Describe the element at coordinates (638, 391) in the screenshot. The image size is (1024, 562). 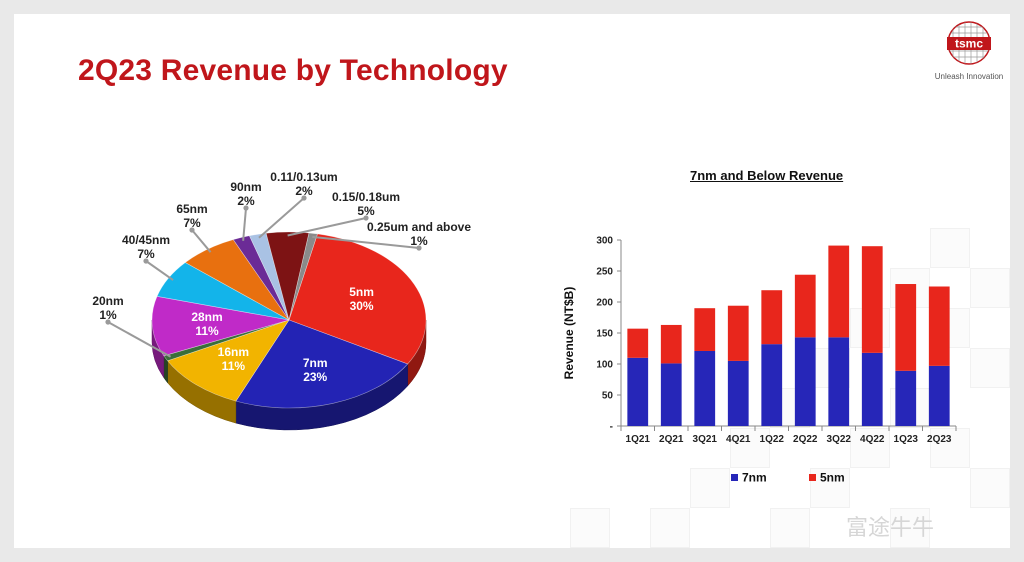
I see `bar-7nm-1Q21` at that location.